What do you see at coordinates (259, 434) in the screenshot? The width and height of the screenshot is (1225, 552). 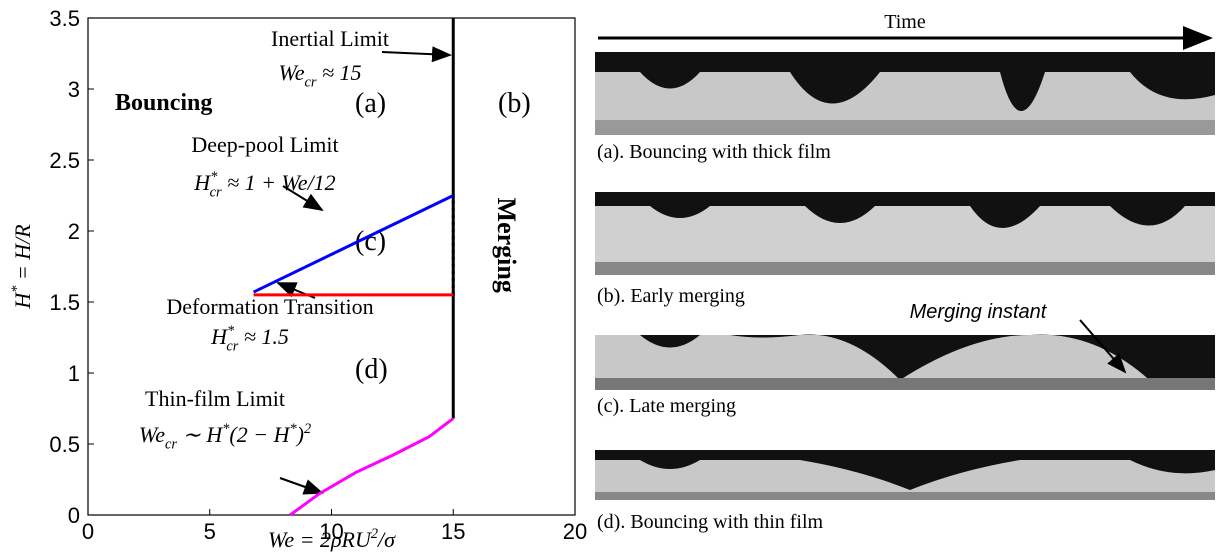 I see `text-part: (2 − H` at bounding box center [259, 434].